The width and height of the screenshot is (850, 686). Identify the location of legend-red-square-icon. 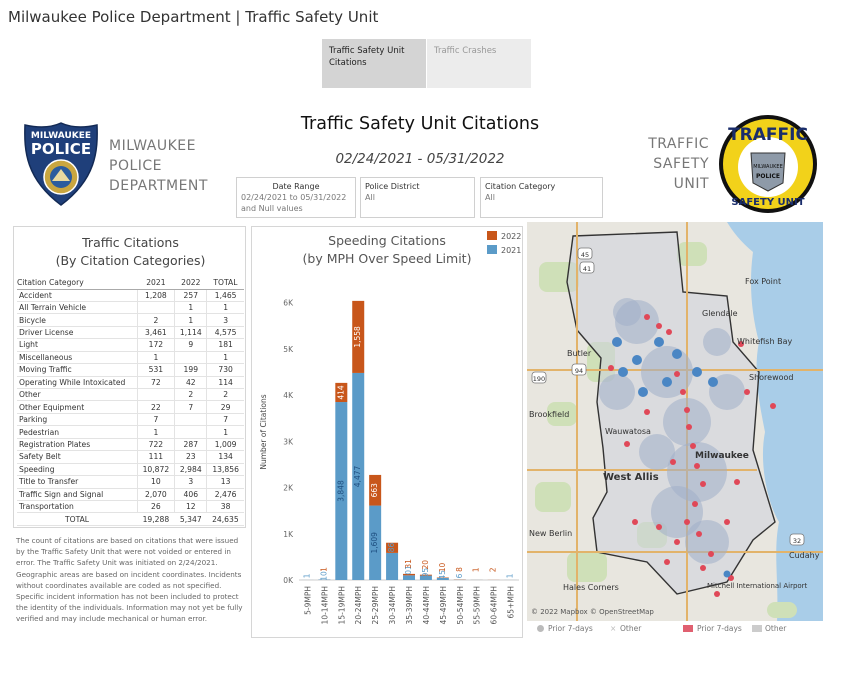
(688, 628).